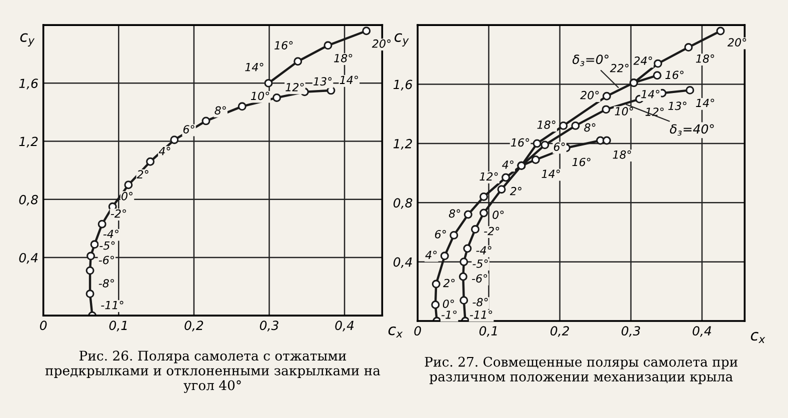  I want to click on annotation: δ$_{з}$=0°, so click(590, 60).